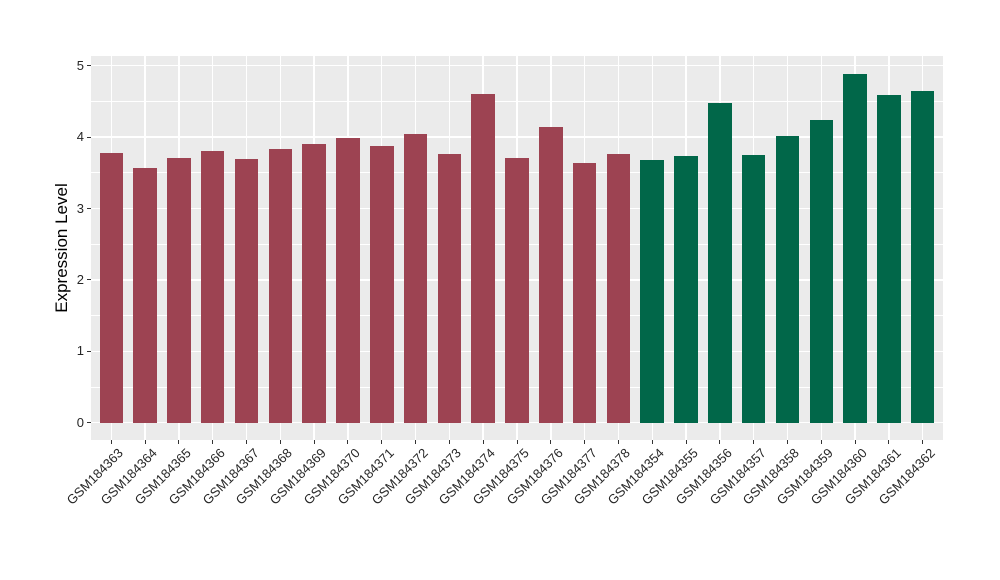  I want to click on bar-GSM184375, so click(517, 290).